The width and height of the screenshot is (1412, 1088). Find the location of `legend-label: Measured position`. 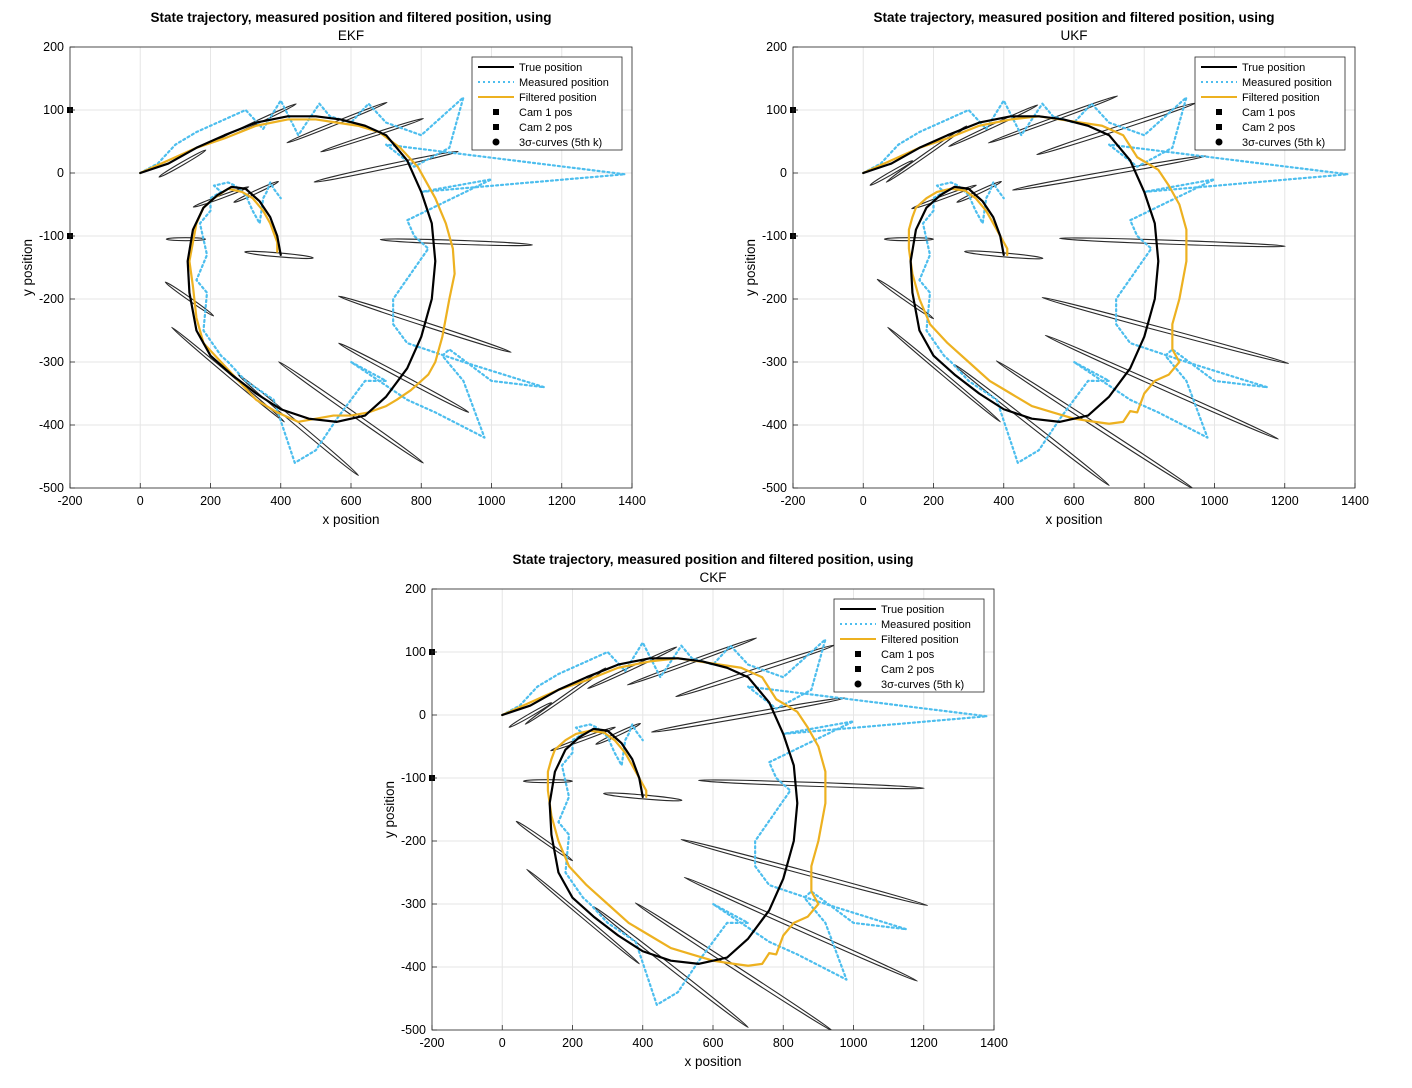

legend-label: Measured position is located at coordinates (926, 625).